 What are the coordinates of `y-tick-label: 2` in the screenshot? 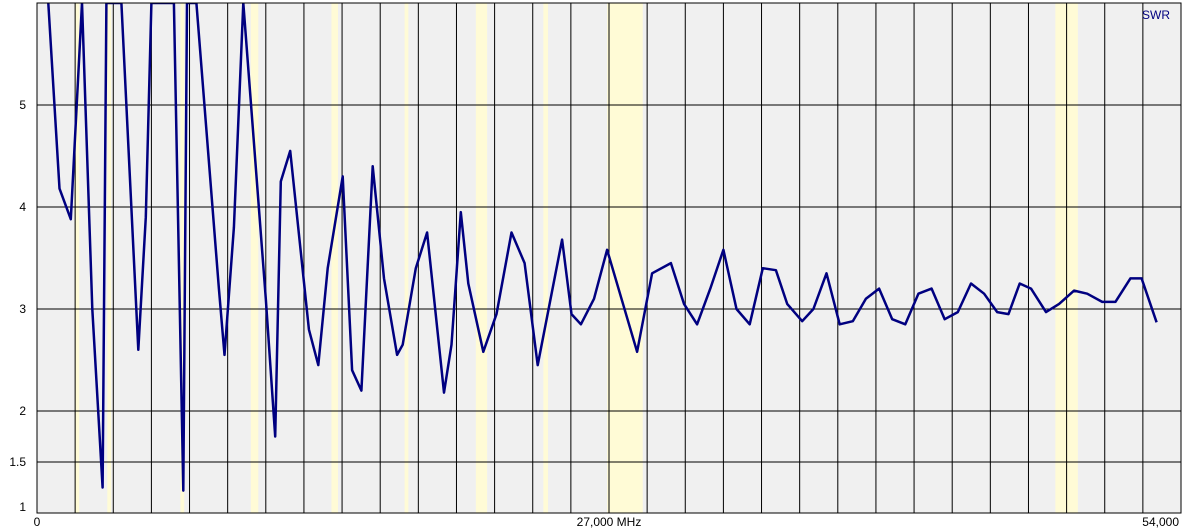 It's located at (22, 411).